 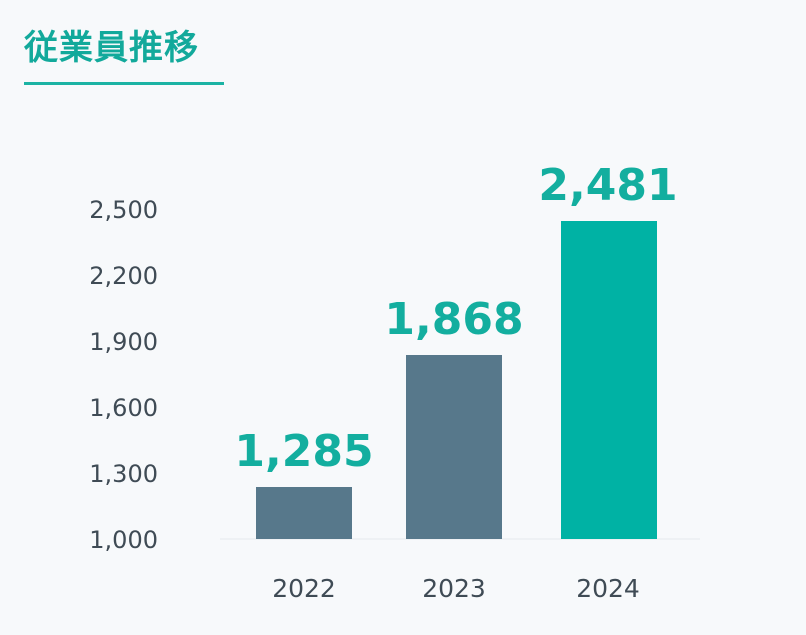 I want to click on bar-value-label-2023: 1,868, so click(x=454, y=319).